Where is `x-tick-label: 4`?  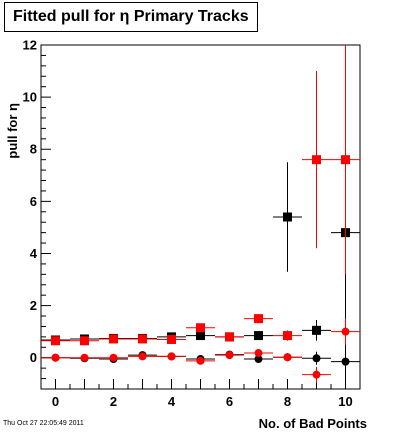 x-tick-label: 4 is located at coordinates (172, 401).